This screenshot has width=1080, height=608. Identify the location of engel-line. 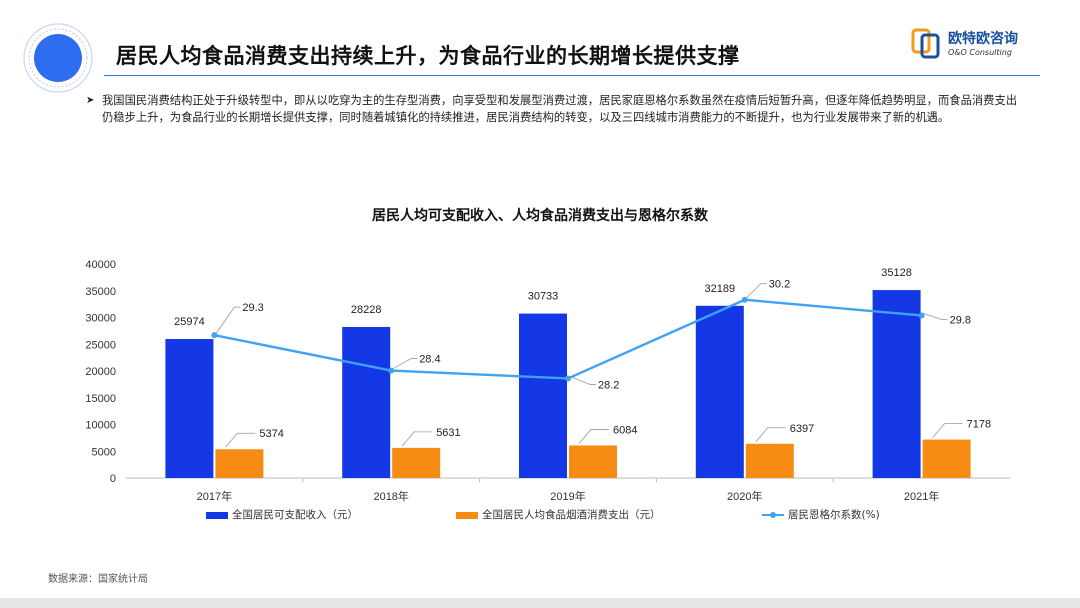
(568, 339).